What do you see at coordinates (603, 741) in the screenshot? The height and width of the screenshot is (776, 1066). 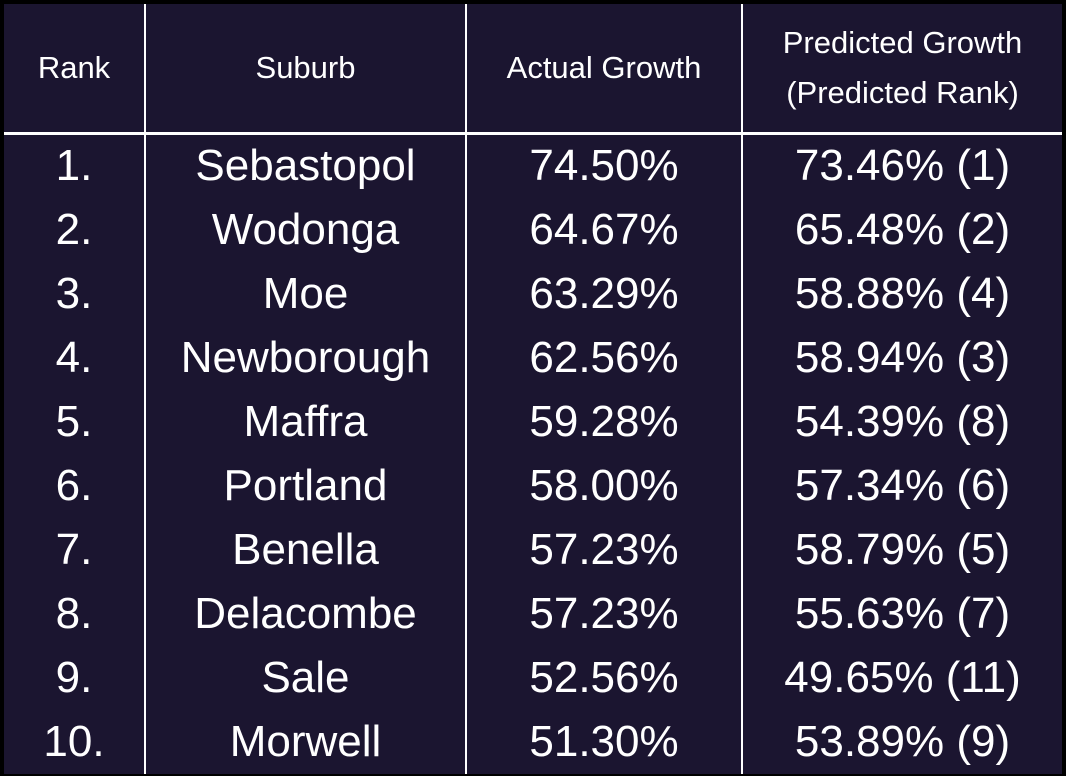 I see `cell-actual-growth: 51.30%` at bounding box center [603, 741].